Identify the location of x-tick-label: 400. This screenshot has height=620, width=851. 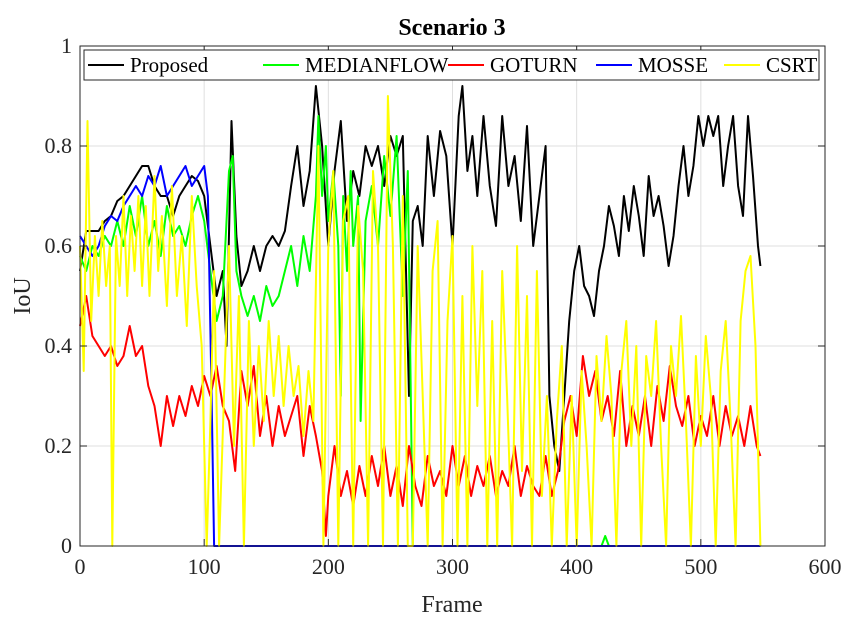
(576, 566).